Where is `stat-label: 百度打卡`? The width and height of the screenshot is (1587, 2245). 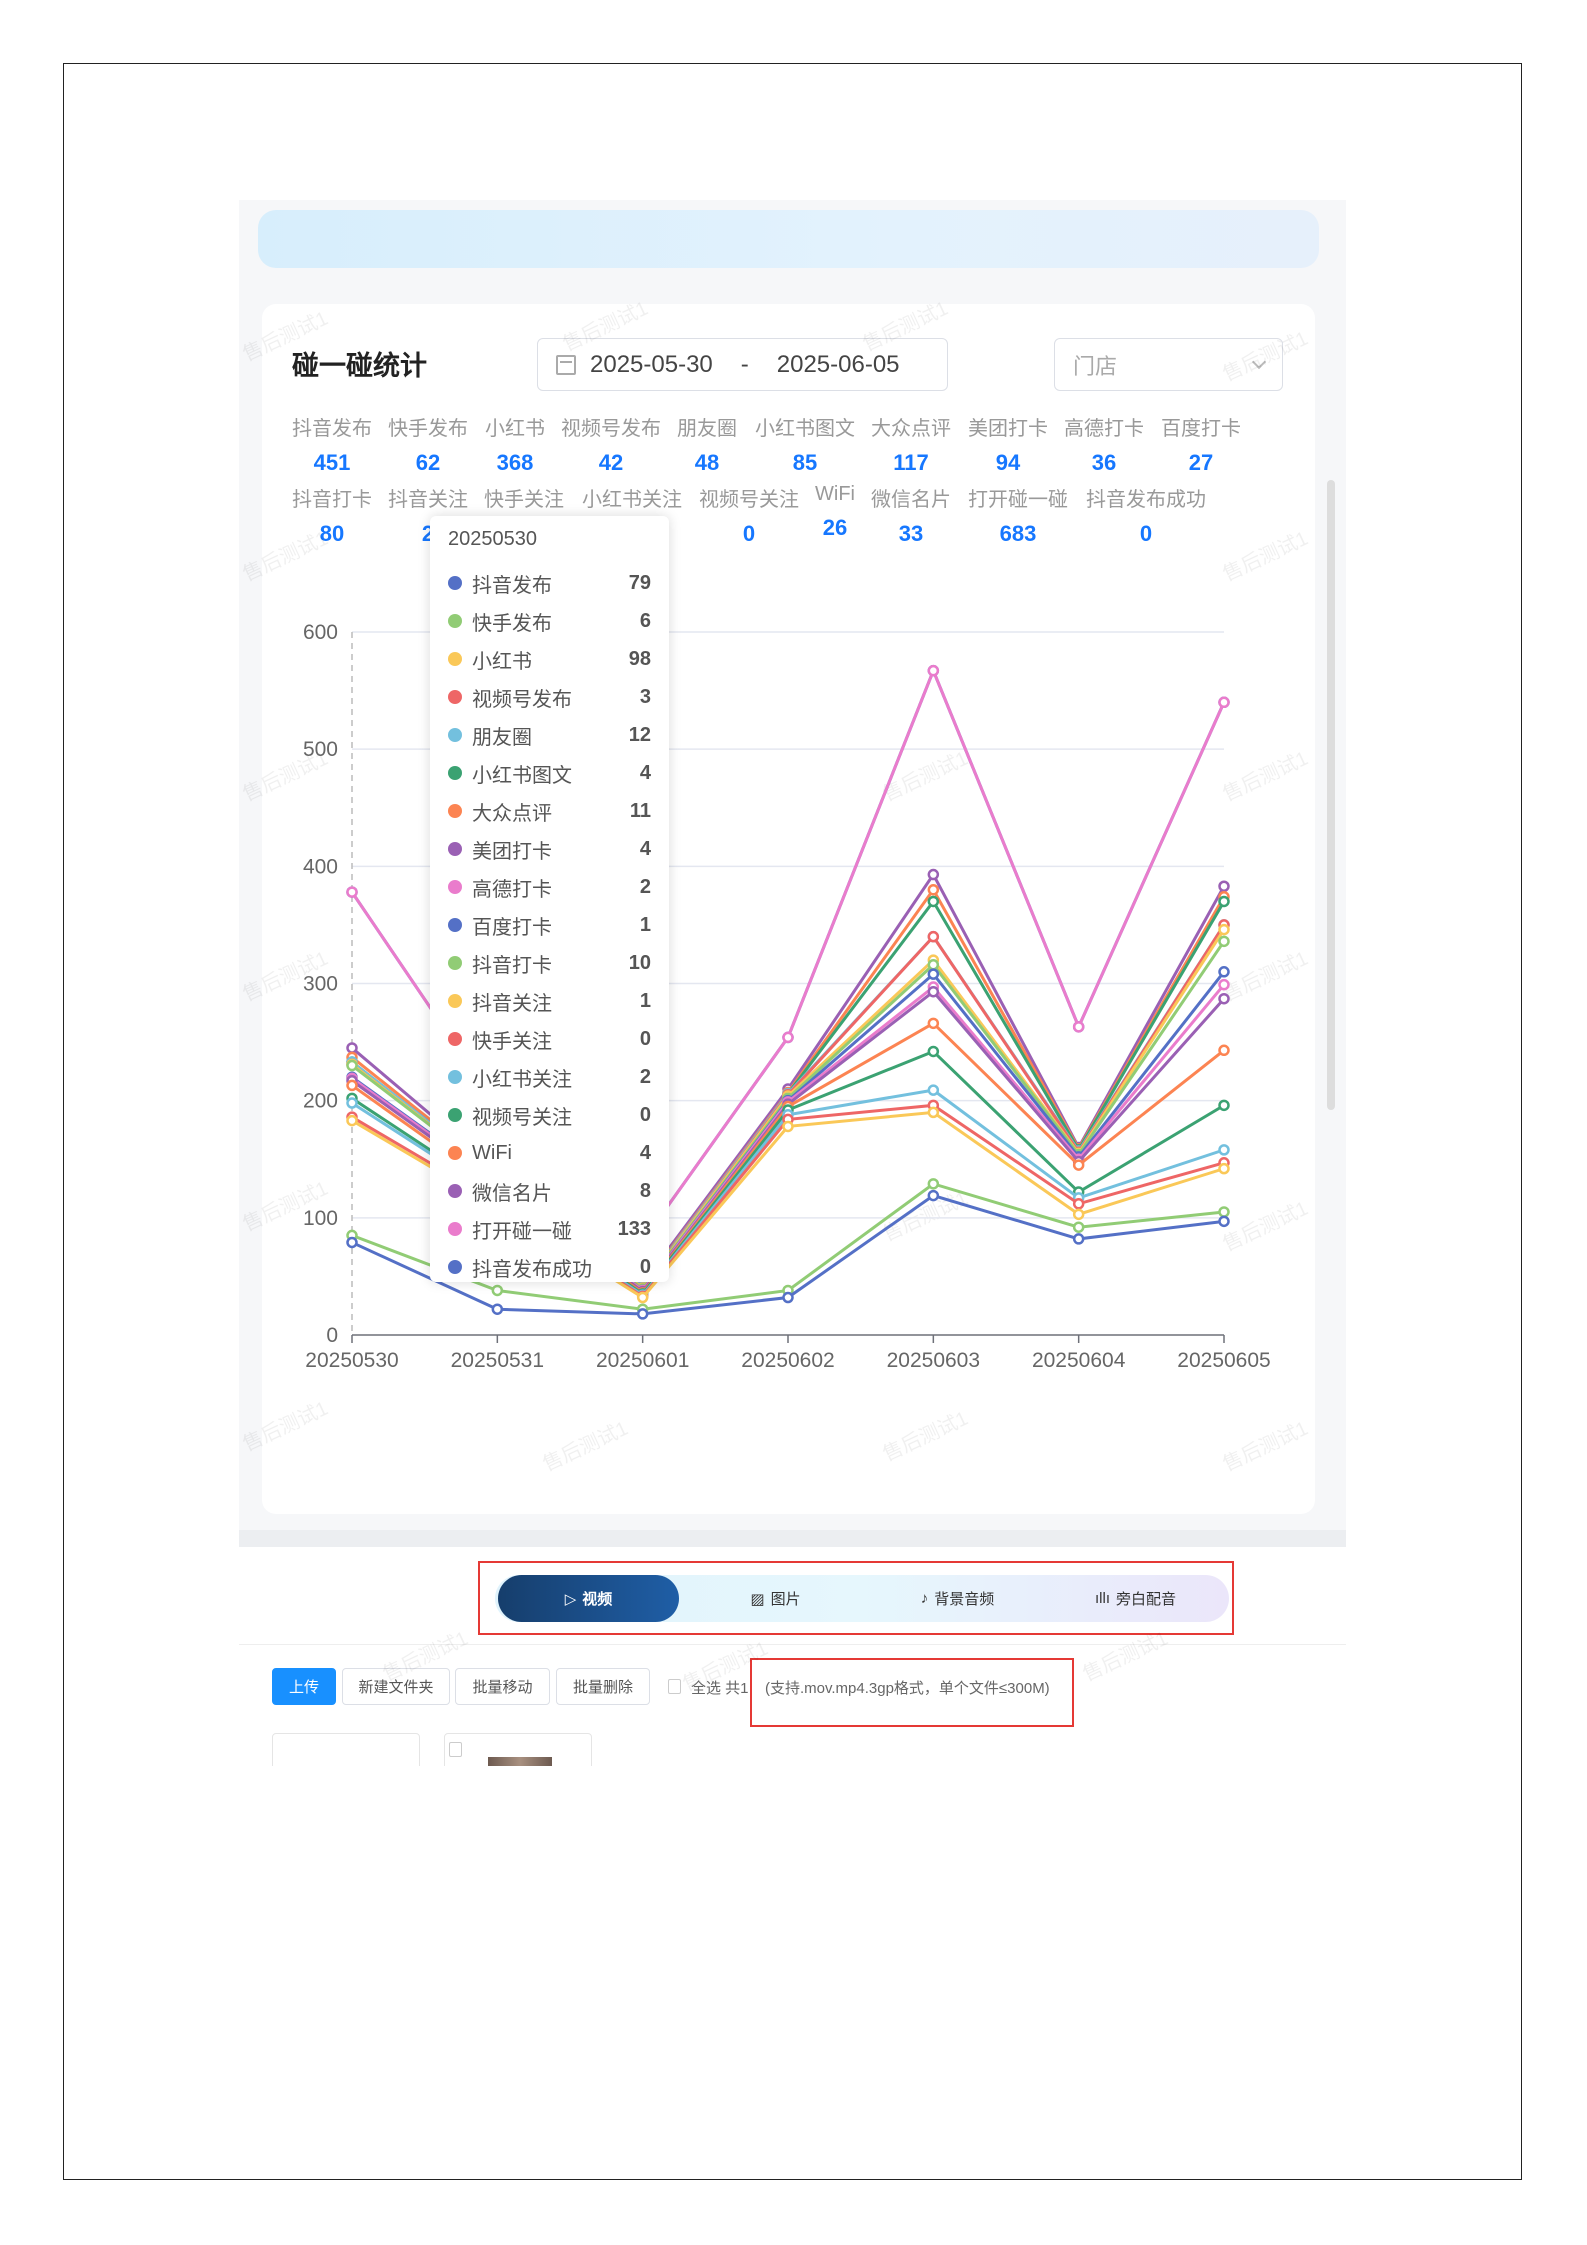
stat-label: 百度打卡 is located at coordinates (1201, 429).